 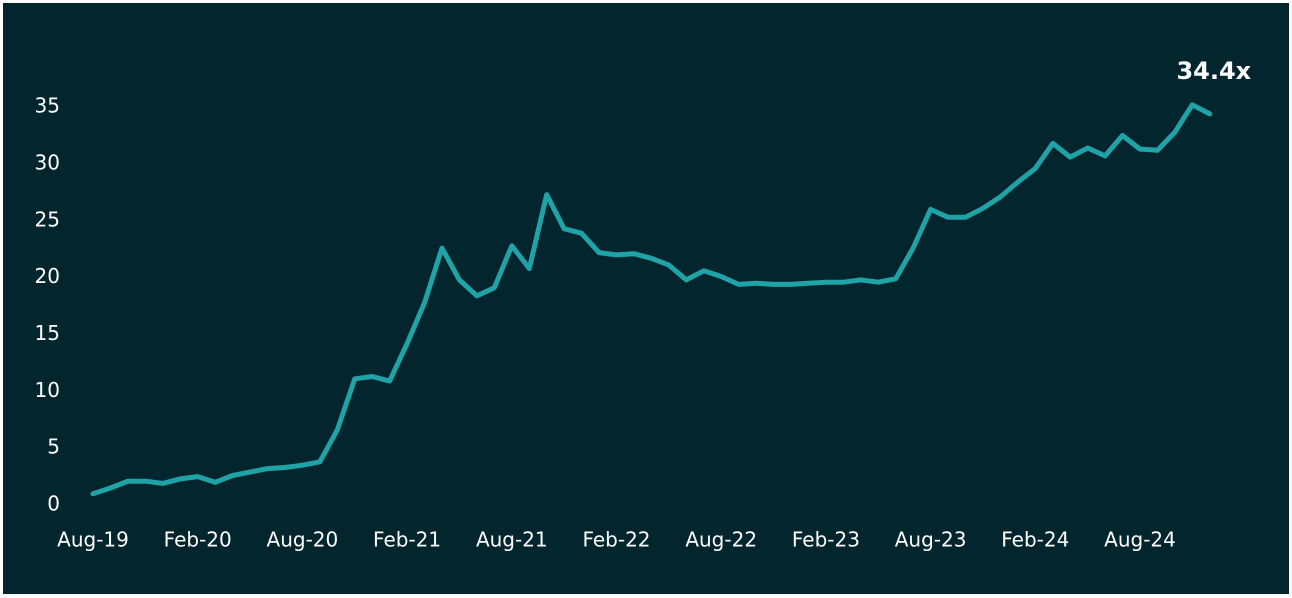 What do you see at coordinates (1213, 71) in the screenshot?
I see `data-label: 34.4x` at bounding box center [1213, 71].